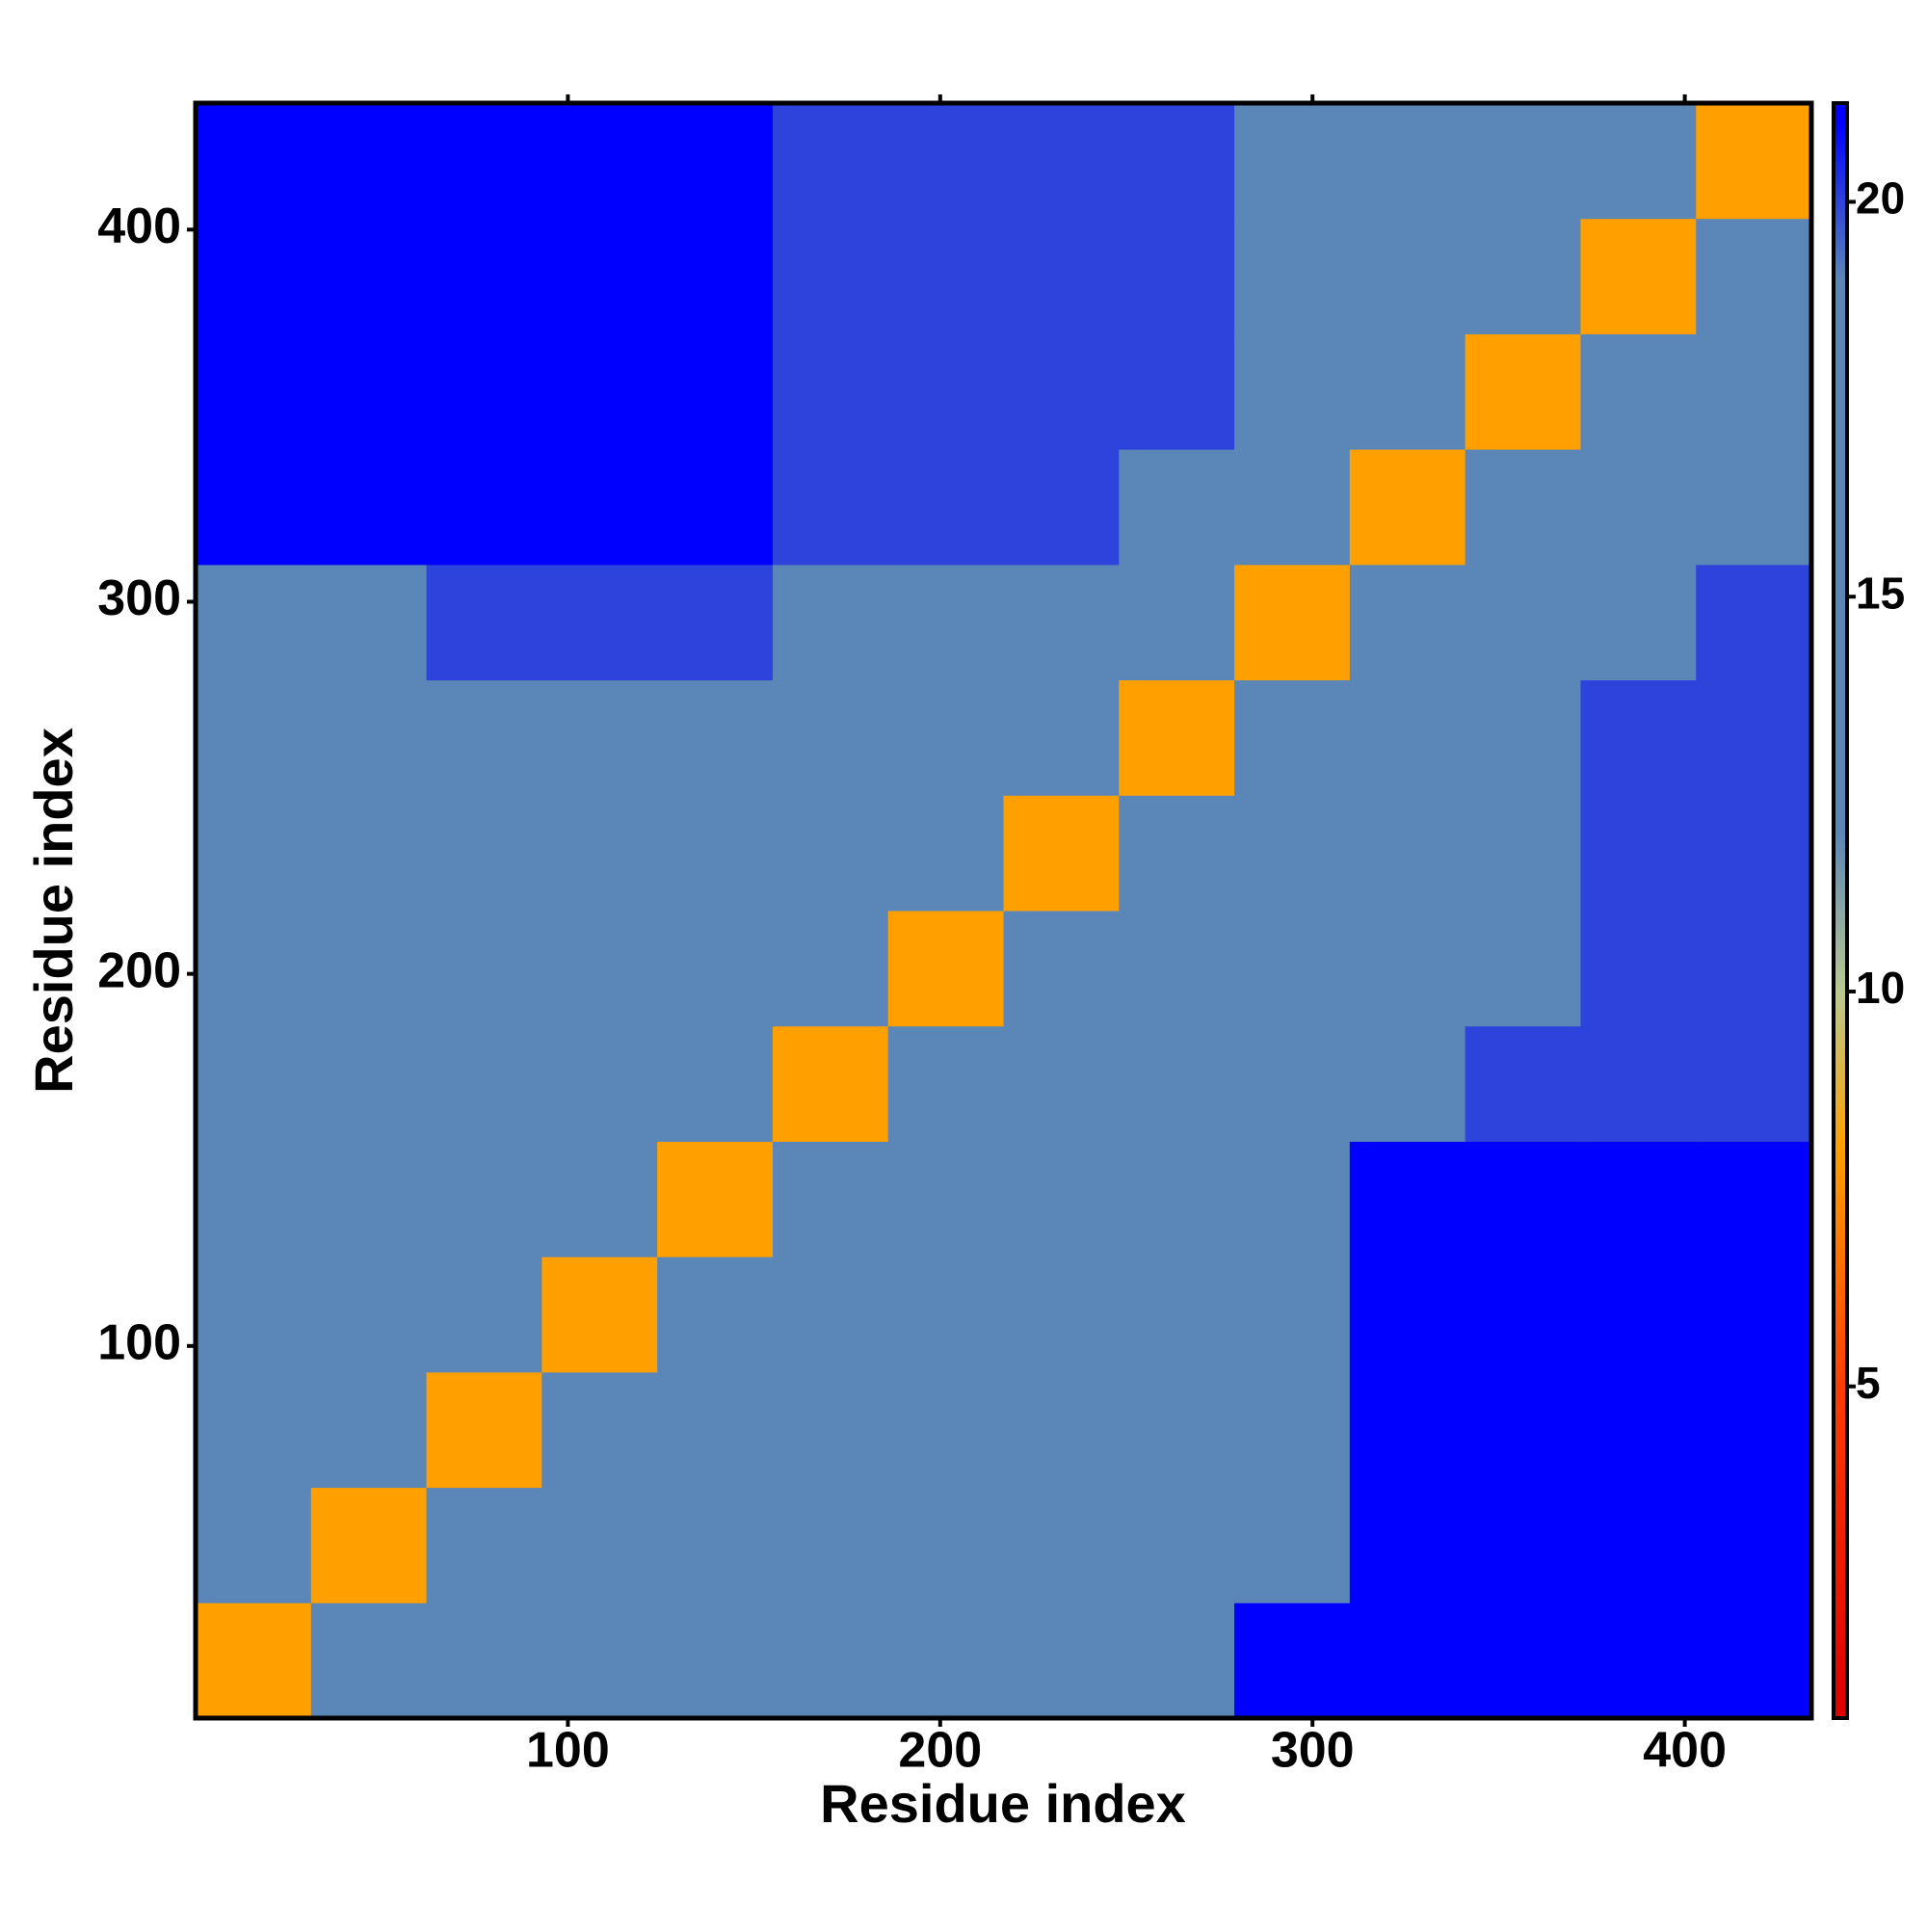 This screenshot has height=1932, width=1927. I want to click on y-axis-title: Residue index, so click(53, 911).